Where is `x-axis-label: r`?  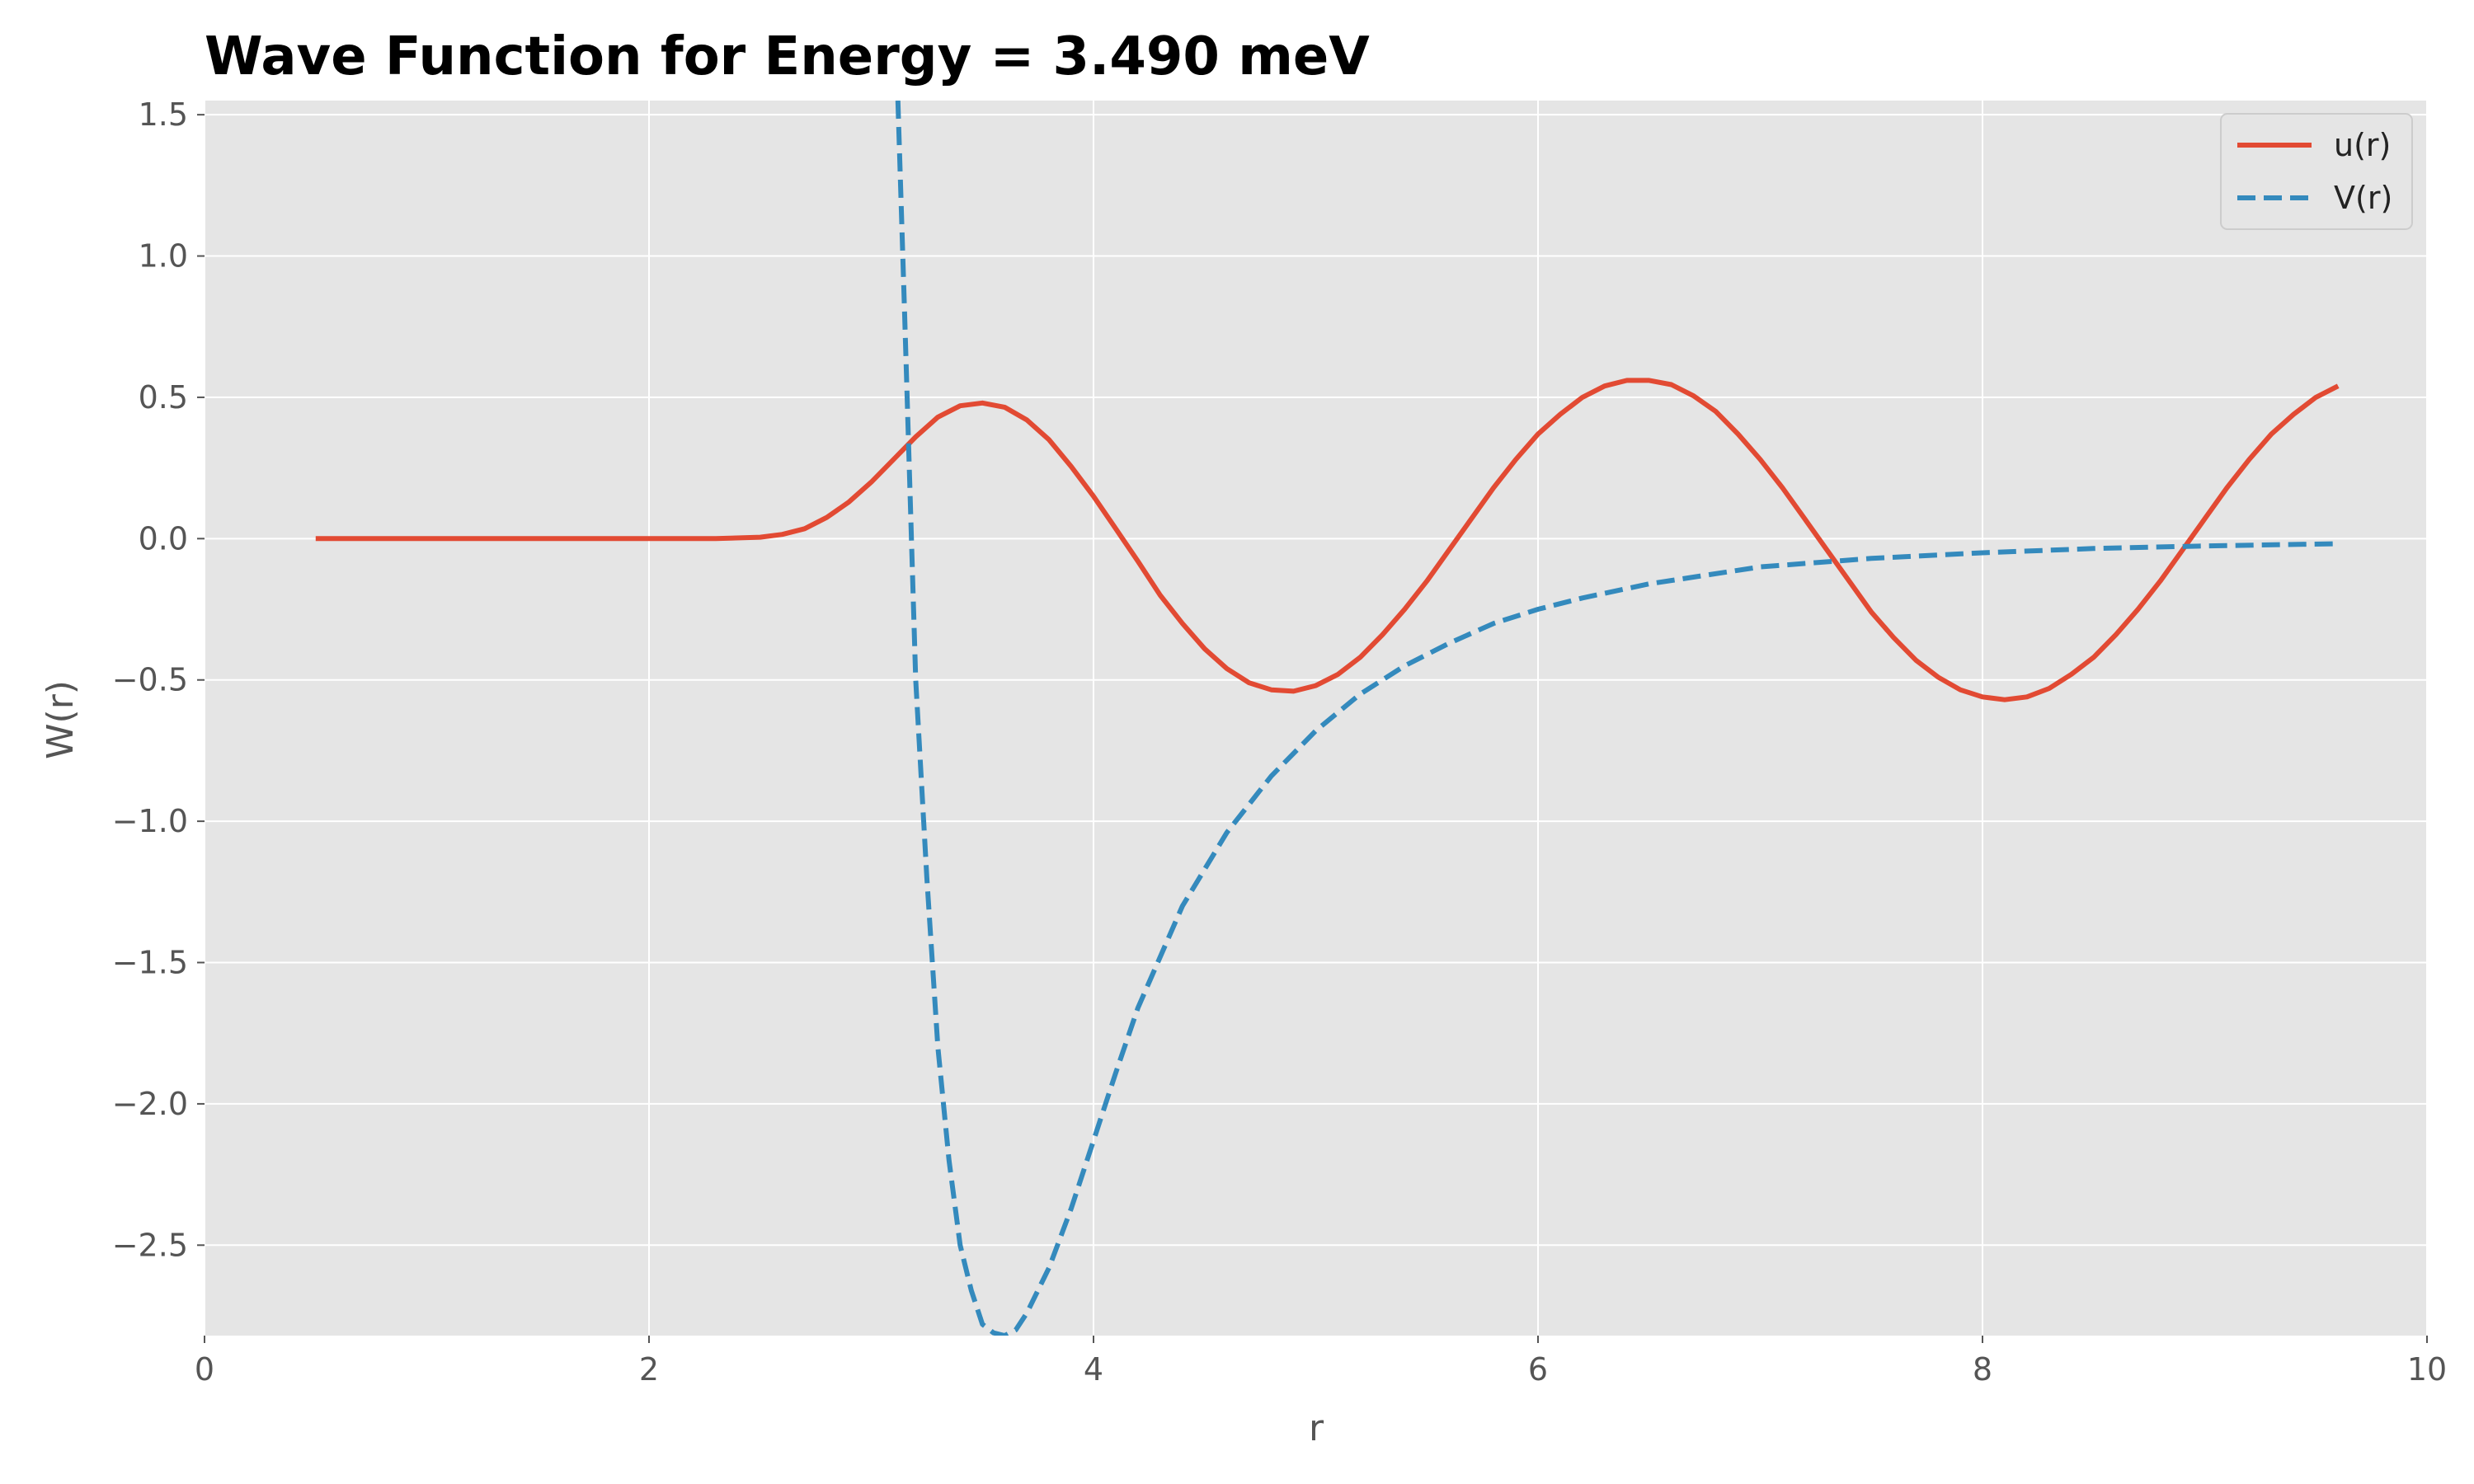
x-axis-label: r is located at coordinates (1316, 1428).